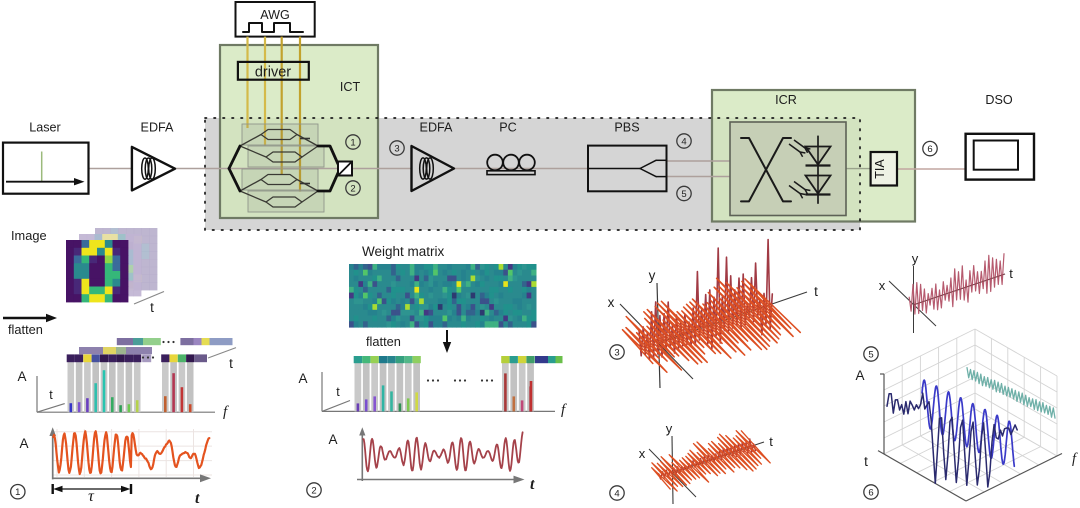  What do you see at coordinates (786, 100) in the screenshot?
I see `svg-text: ICR` at bounding box center [786, 100].